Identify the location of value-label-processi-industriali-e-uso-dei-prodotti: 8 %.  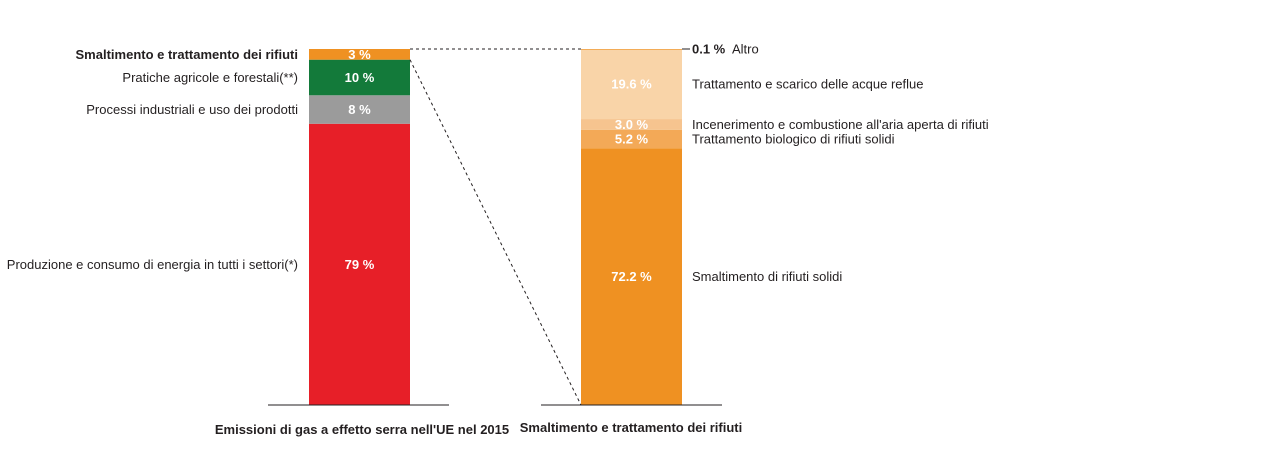
(359, 109).